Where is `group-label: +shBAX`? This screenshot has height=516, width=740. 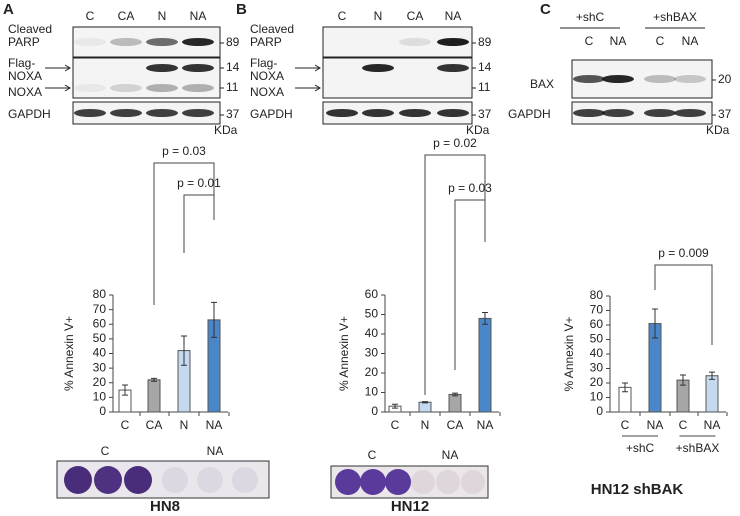
group-label: +shBAX is located at coordinates (698, 448).